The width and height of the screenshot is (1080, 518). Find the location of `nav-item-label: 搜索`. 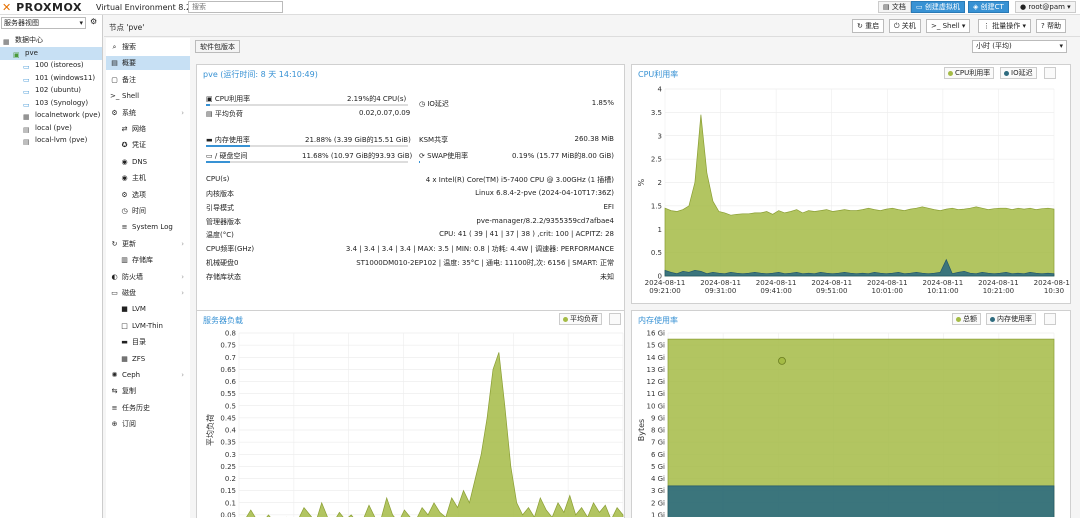

nav-item-label: 搜索 is located at coordinates (129, 47).